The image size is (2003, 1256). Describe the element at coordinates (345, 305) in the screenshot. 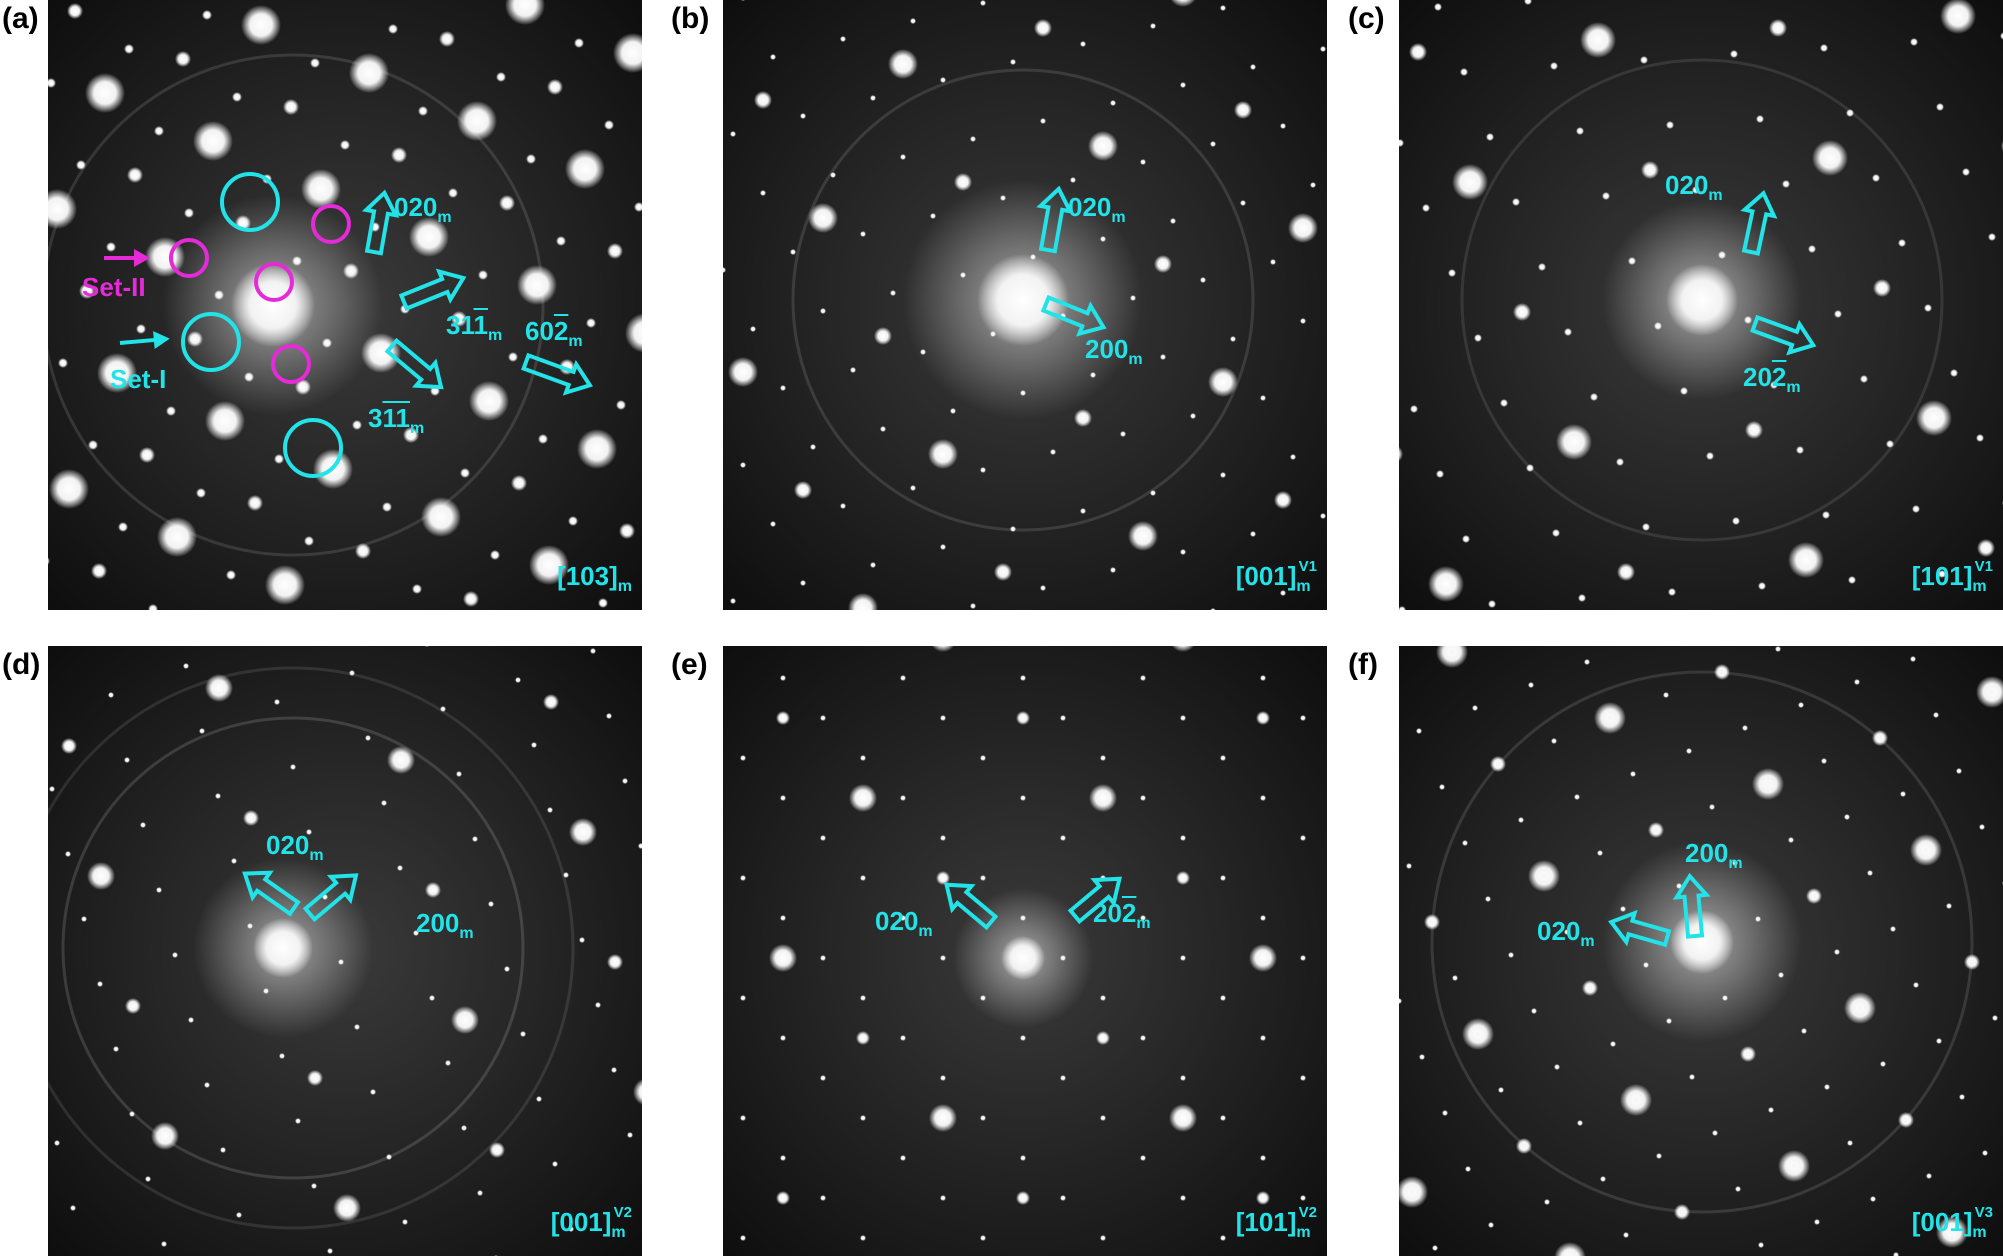

I see `diffraction-pattern-a` at that location.